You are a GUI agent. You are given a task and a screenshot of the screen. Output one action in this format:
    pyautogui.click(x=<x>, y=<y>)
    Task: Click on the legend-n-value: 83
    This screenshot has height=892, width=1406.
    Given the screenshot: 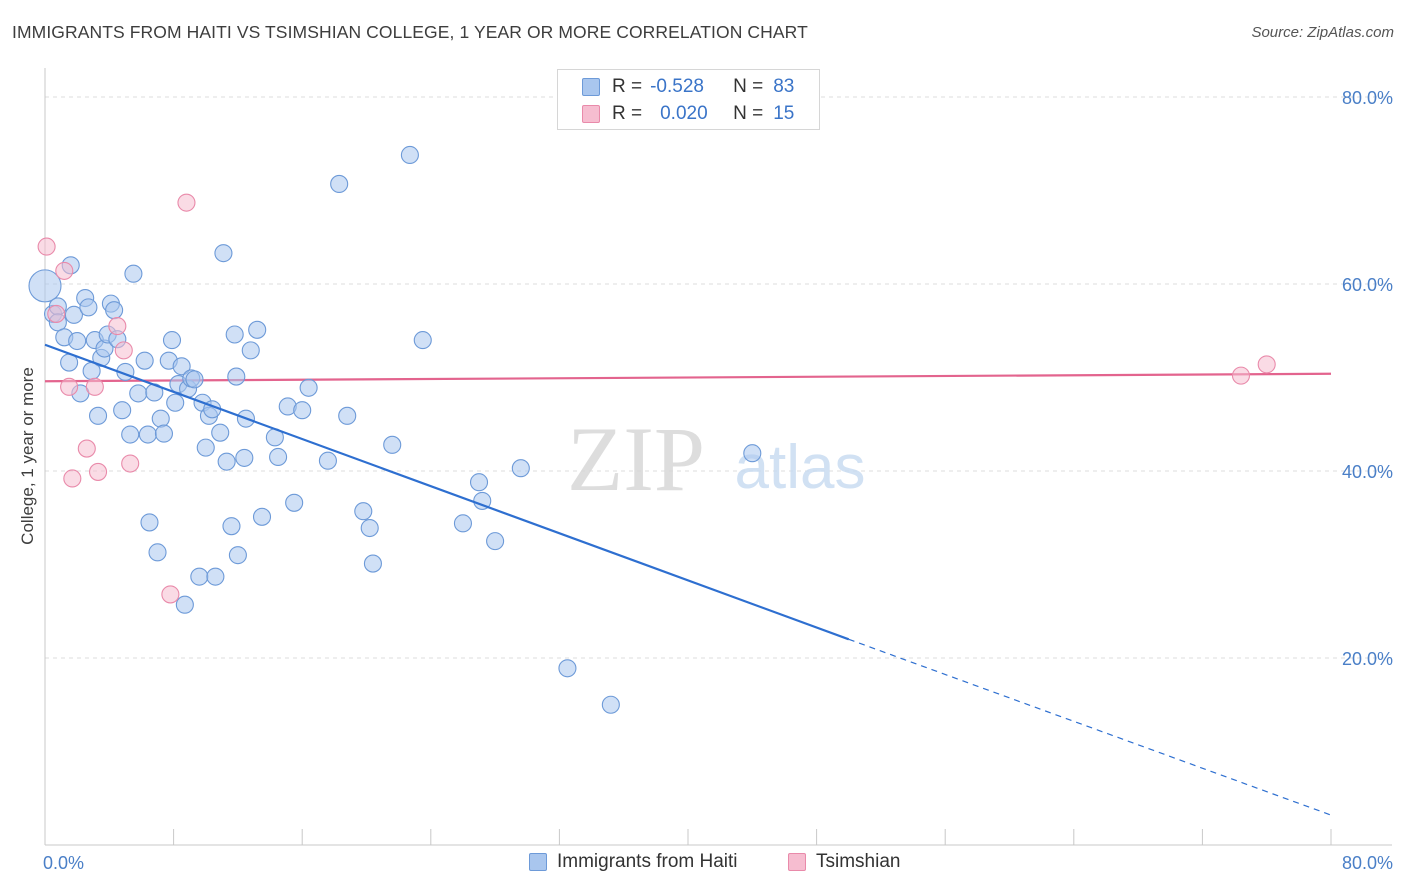 What is the action you would take?
    pyautogui.click(x=784, y=86)
    